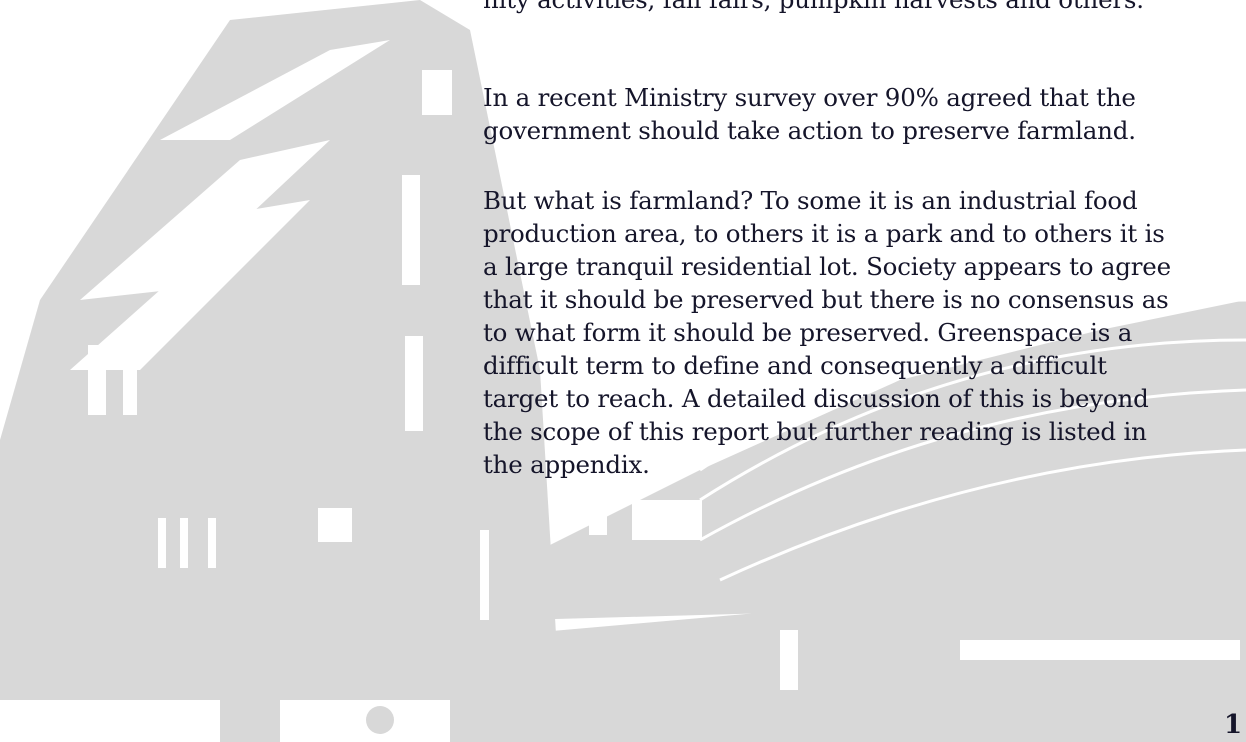 This screenshot has width=1246, height=742. What do you see at coordinates (1233, 725) in the screenshot?
I see `page-number: 1` at bounding box center [1233, 725].